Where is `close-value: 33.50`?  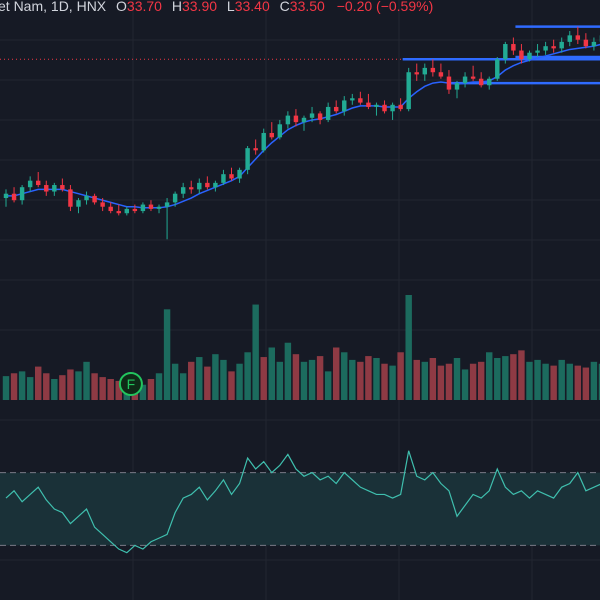 close-value: 33.50 is located at coordinates (307, 7).